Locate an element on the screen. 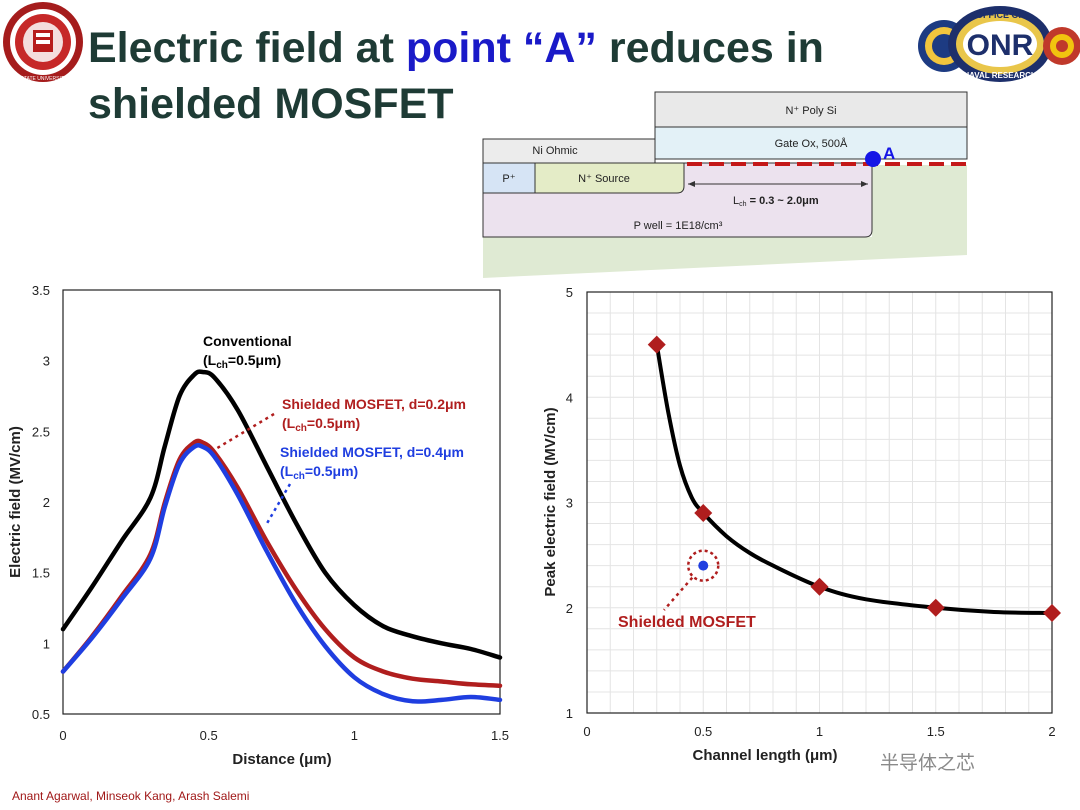  onr-top-text: OFFICE OF is located at coordinates (1000, 15).